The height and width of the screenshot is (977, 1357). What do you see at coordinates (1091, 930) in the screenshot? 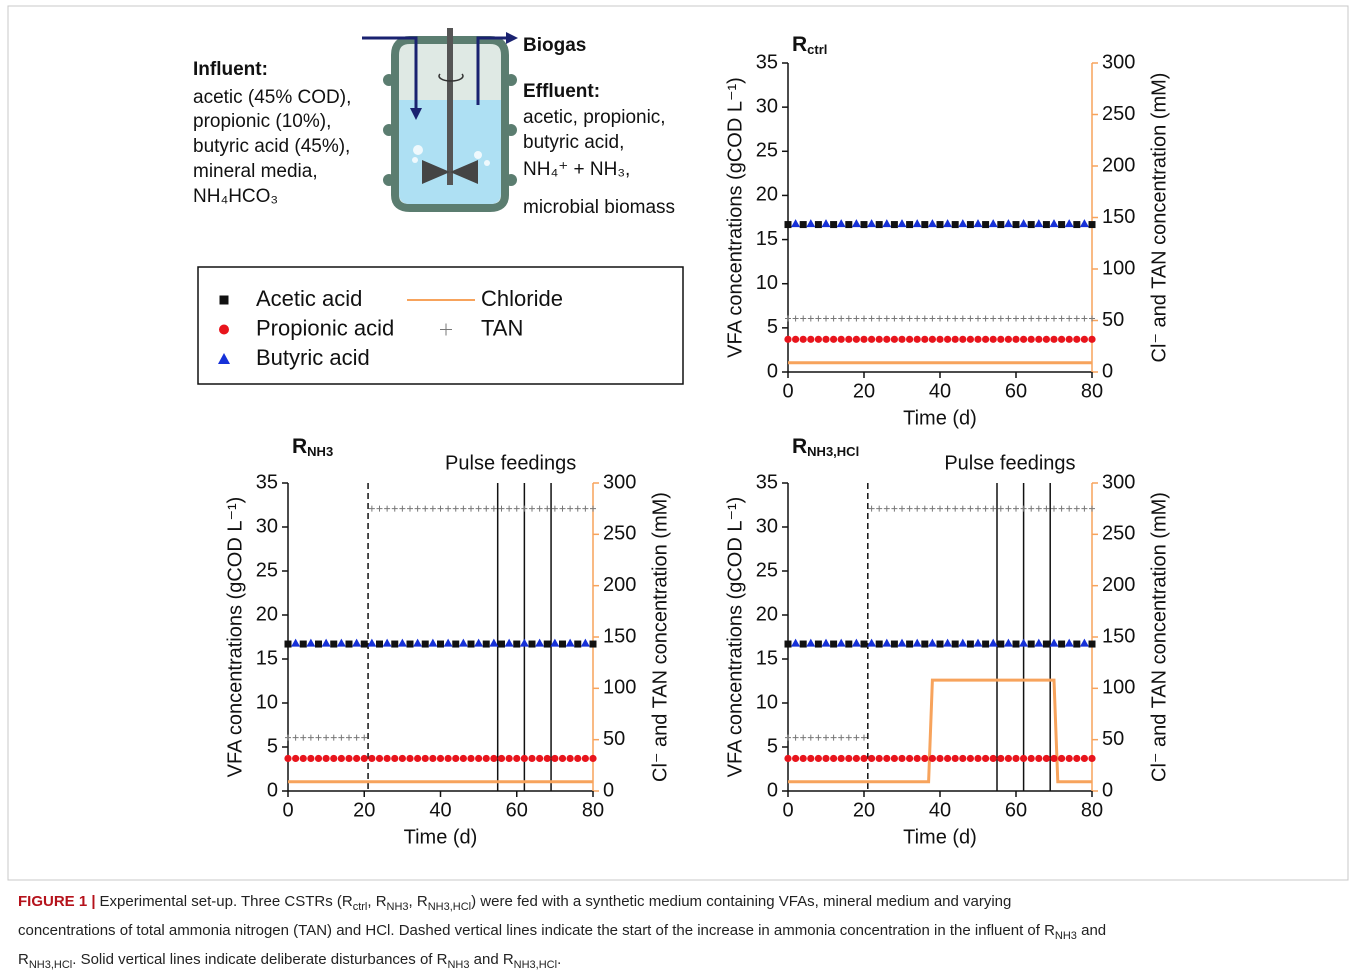
I see `caption-text: and` at bounding box center [1091, 930].